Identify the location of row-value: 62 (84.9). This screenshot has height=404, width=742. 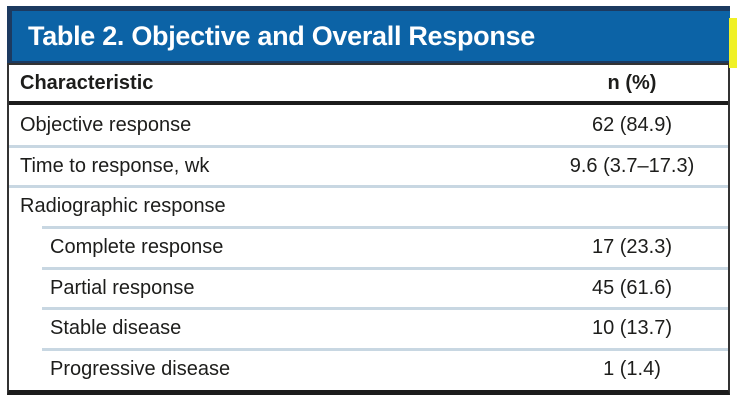
(632, 124).